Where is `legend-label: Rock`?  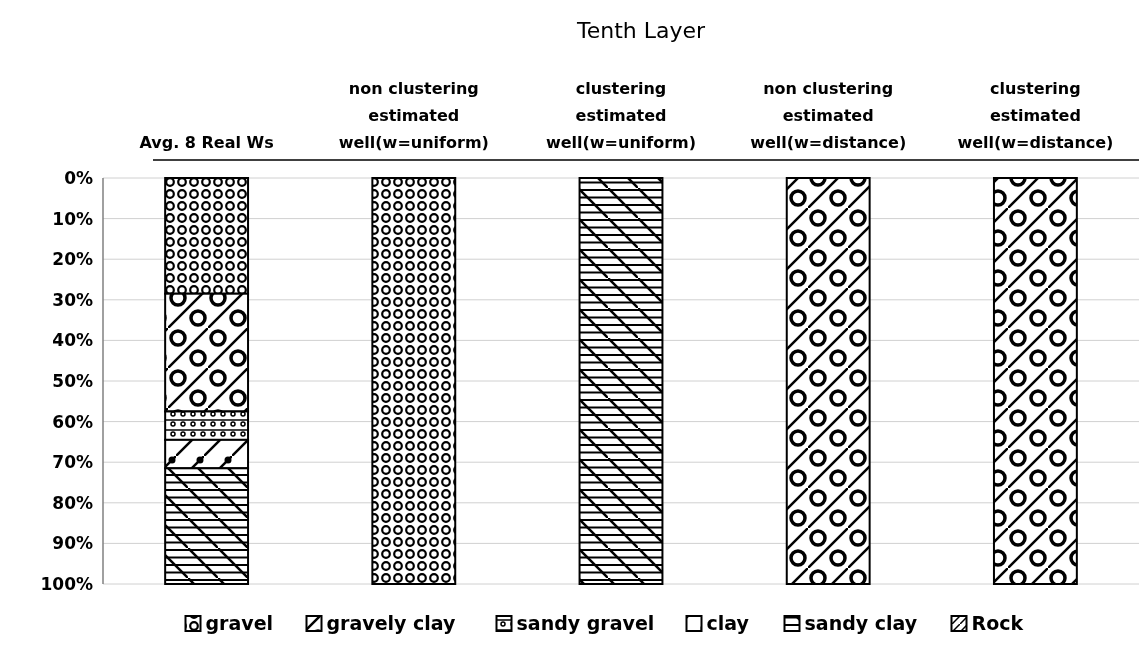 legend-label: Rock is located at coordinates (997, 623).